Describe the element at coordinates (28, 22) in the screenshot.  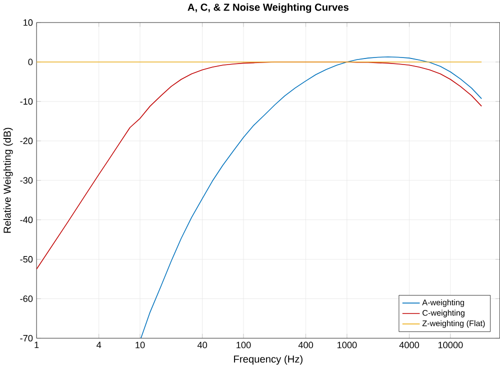
I see `y-tick-label: 10` at that location.